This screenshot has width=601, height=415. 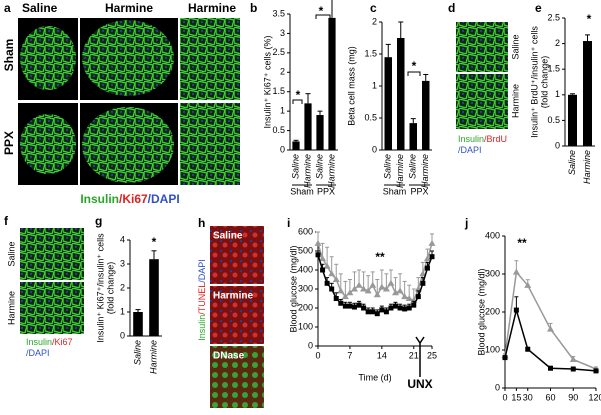 What do you see at coordinates (470, 150) in the screenshot?
I see `stain-legend: /DAPI` at bounding box center [470, 150].